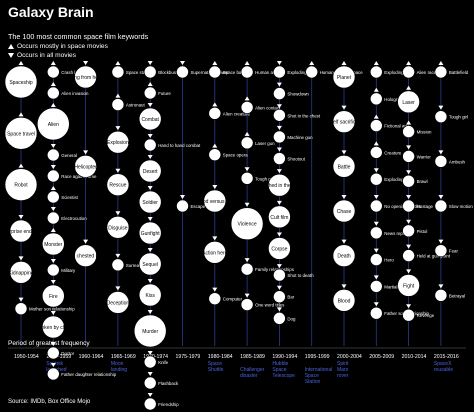  Describe the element at coordinates (396, 126) in the screenshot. I see `keyword-label: Fictional war` at that location.